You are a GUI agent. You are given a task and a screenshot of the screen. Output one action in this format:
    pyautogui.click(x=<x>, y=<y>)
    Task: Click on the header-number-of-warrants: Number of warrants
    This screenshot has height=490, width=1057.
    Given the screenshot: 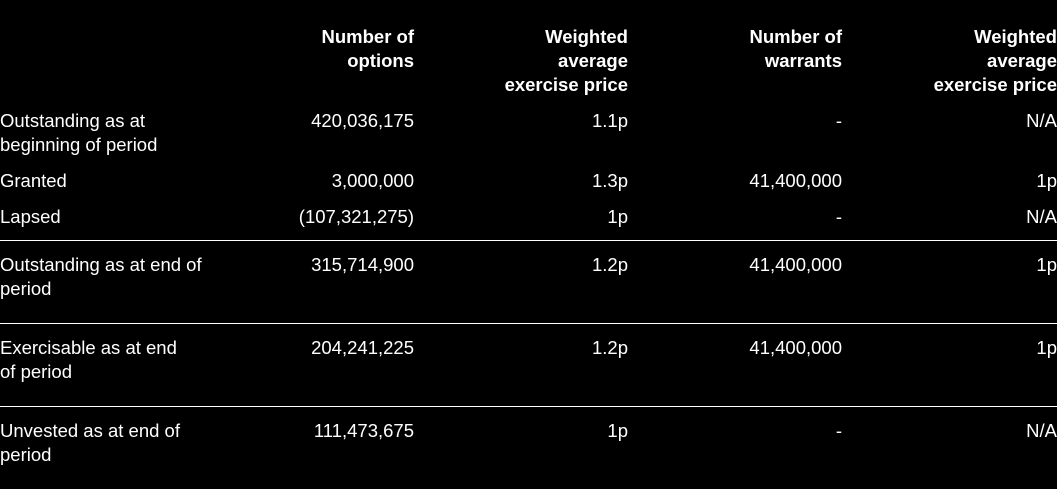 What is the action you would take?
    pyautogui.click(x=735, y=54)
    